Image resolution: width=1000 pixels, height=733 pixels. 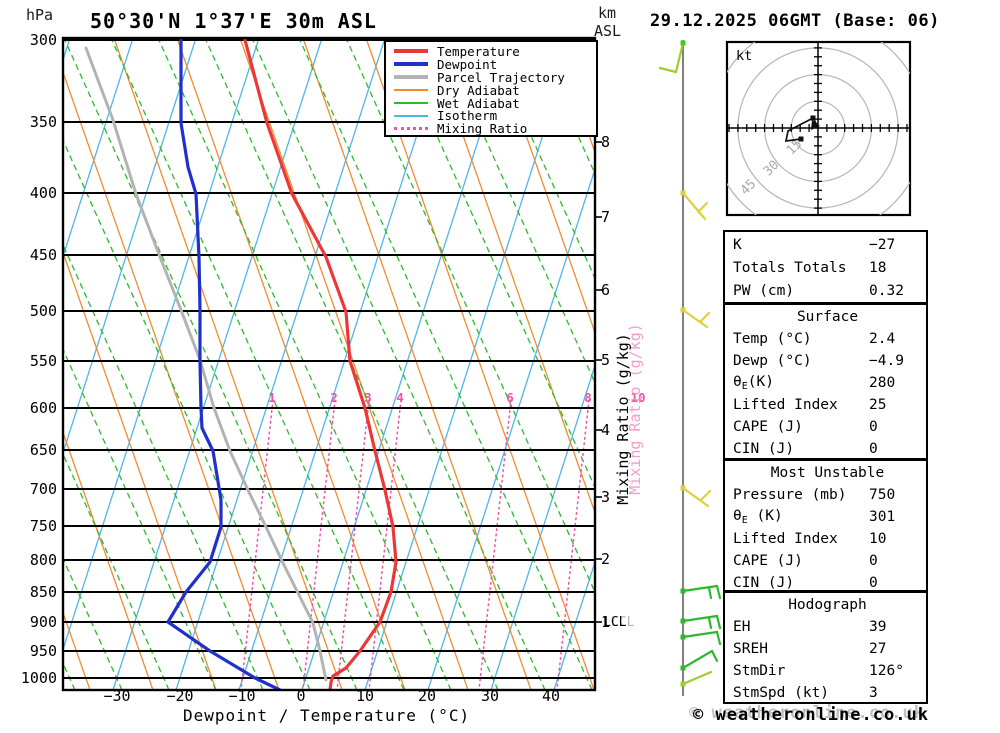 What do you see at coordinates (606, 497) in the screenshot?
I see `km-tick-label: 3` at bounding box center [606, 497].